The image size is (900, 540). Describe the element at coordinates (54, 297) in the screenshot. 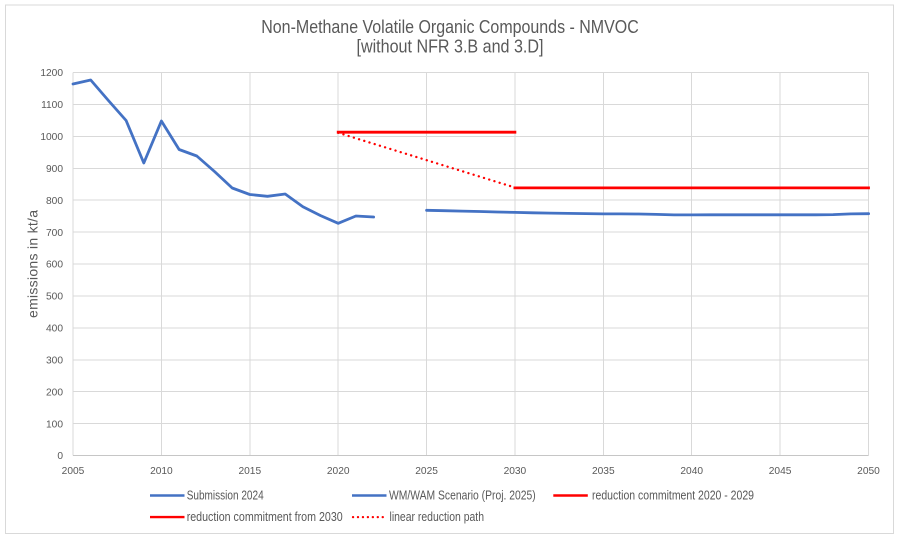

I see `svg-text: 500` at that location.